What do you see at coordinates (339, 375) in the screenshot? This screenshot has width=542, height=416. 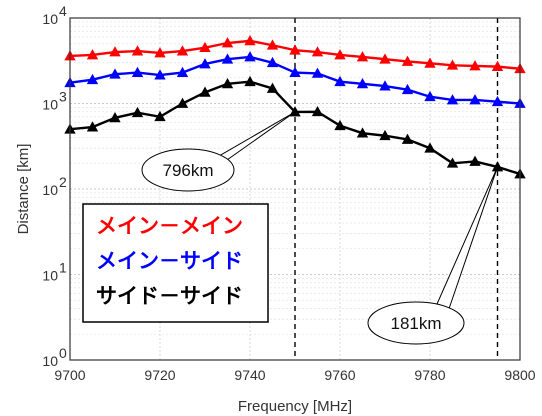 I see `x-tick-label: 9760` at bounding box center [339, 375].